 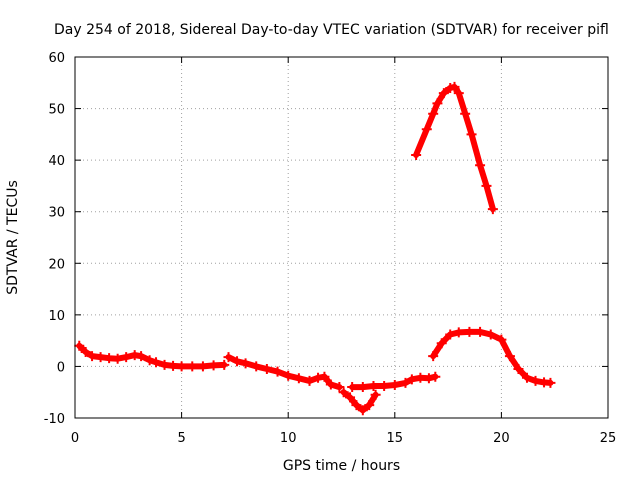 What do you see at coordinates (501, 438) in the screenshot?
I see `x-tick-label: 20` at bounding box center [501, 438].